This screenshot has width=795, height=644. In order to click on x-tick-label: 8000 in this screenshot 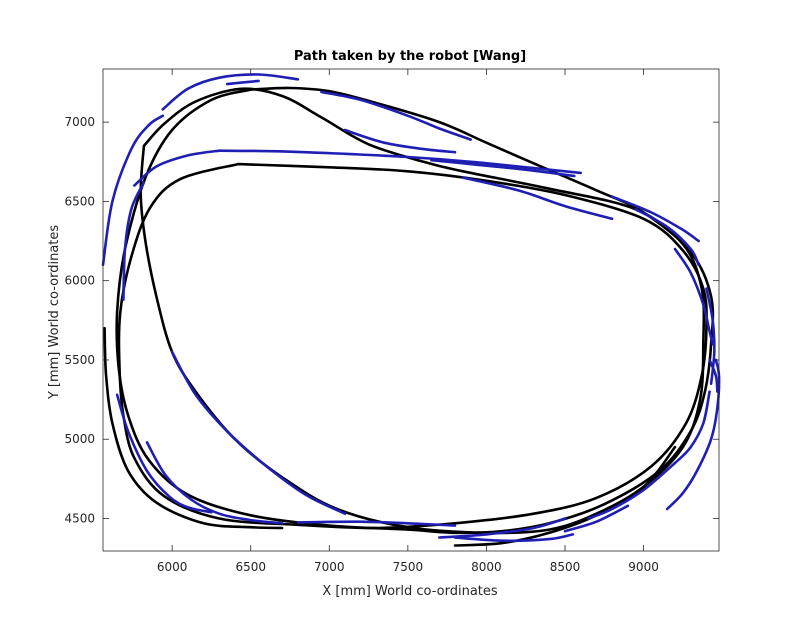, I will do `click(486, 567)`.